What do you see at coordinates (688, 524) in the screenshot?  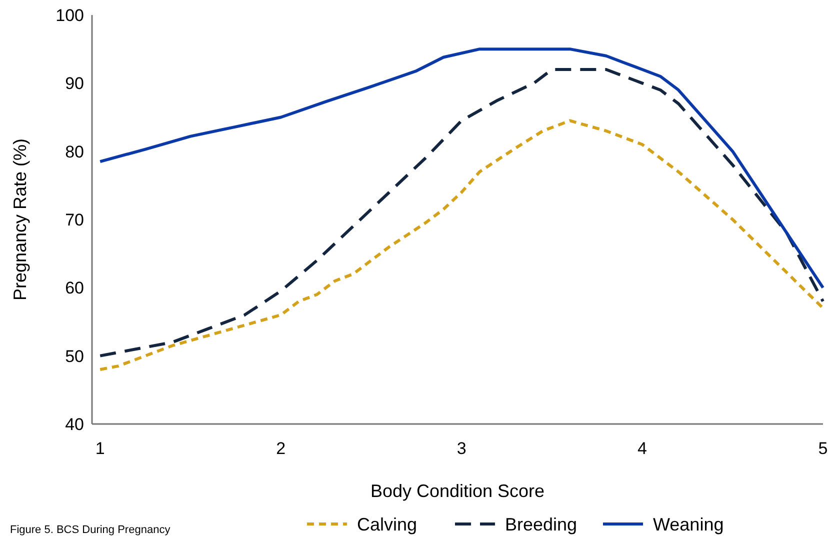 I see `legend-label: Weaning` at bounding box center [688, 524].